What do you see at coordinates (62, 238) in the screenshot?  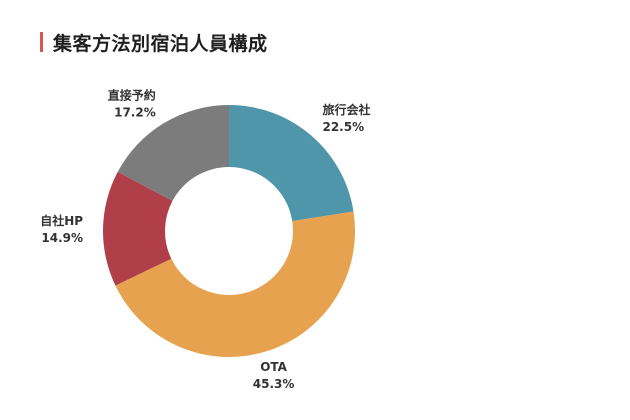 I see `slice-value-label-2: 14.9%` at bounding box center [62, 238].